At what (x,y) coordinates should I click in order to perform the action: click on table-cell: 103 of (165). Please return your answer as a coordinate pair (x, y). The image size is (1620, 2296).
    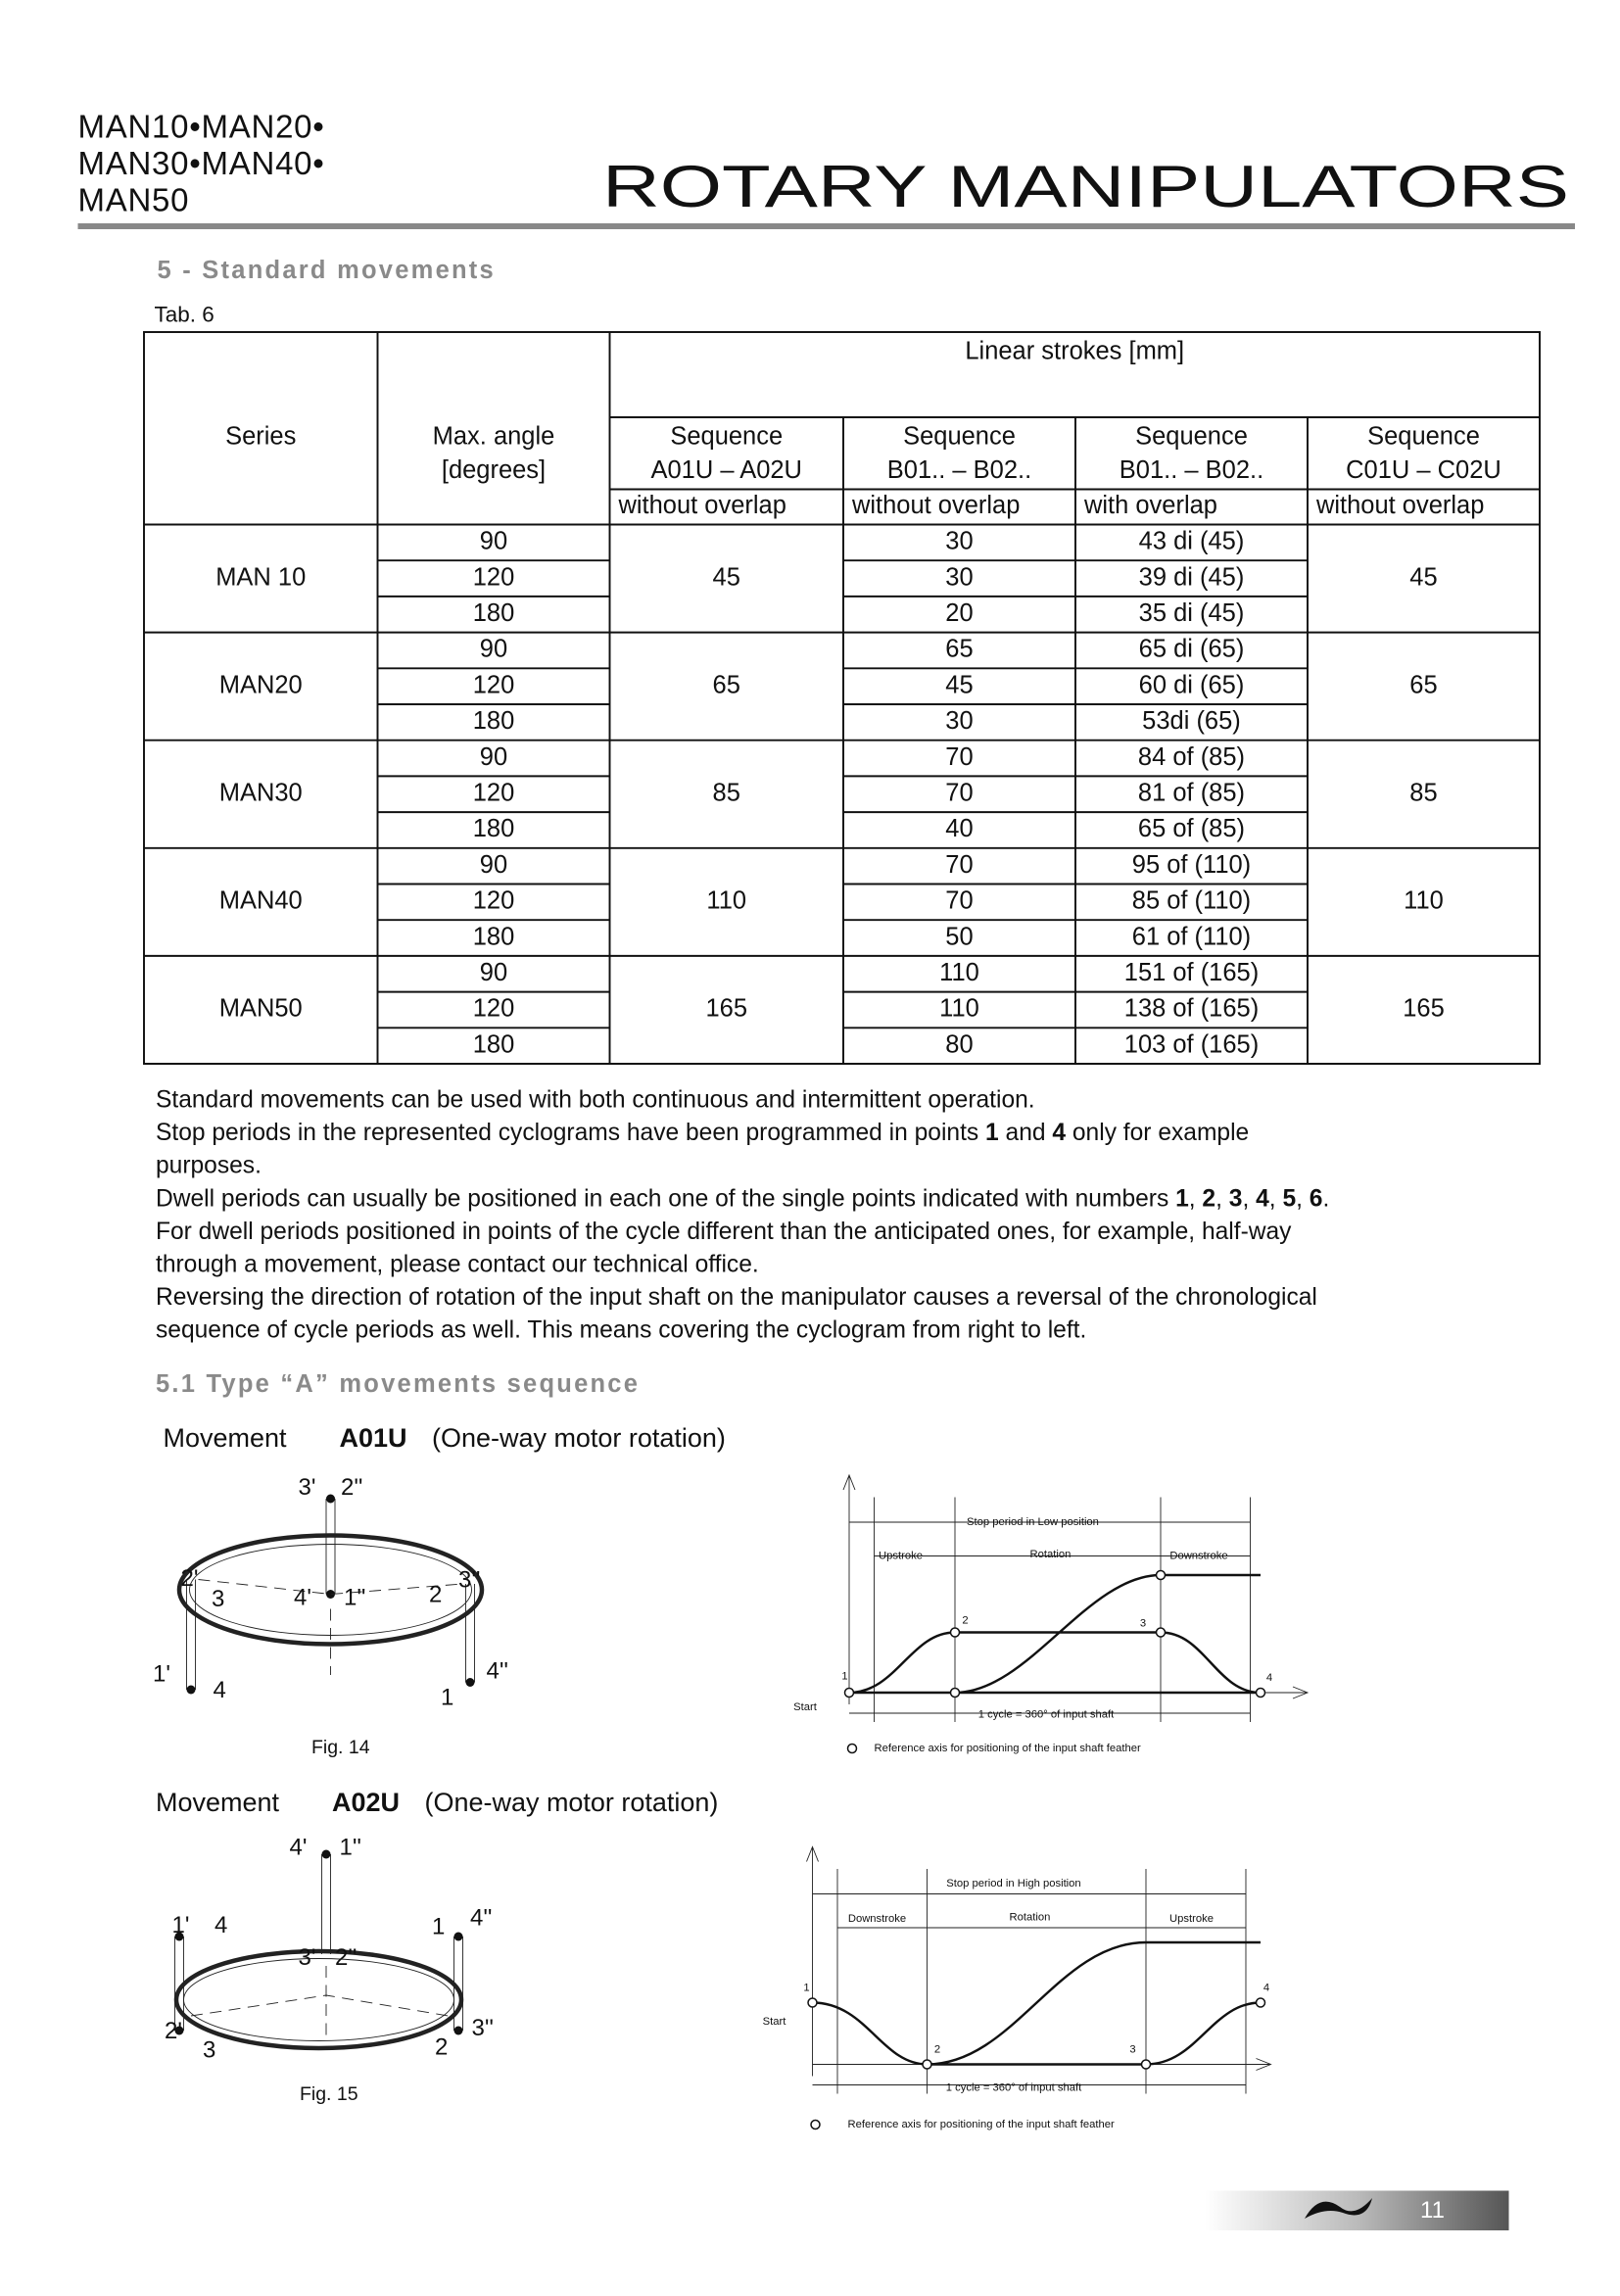
    Looking at the image, I should click on (1191, 1044).